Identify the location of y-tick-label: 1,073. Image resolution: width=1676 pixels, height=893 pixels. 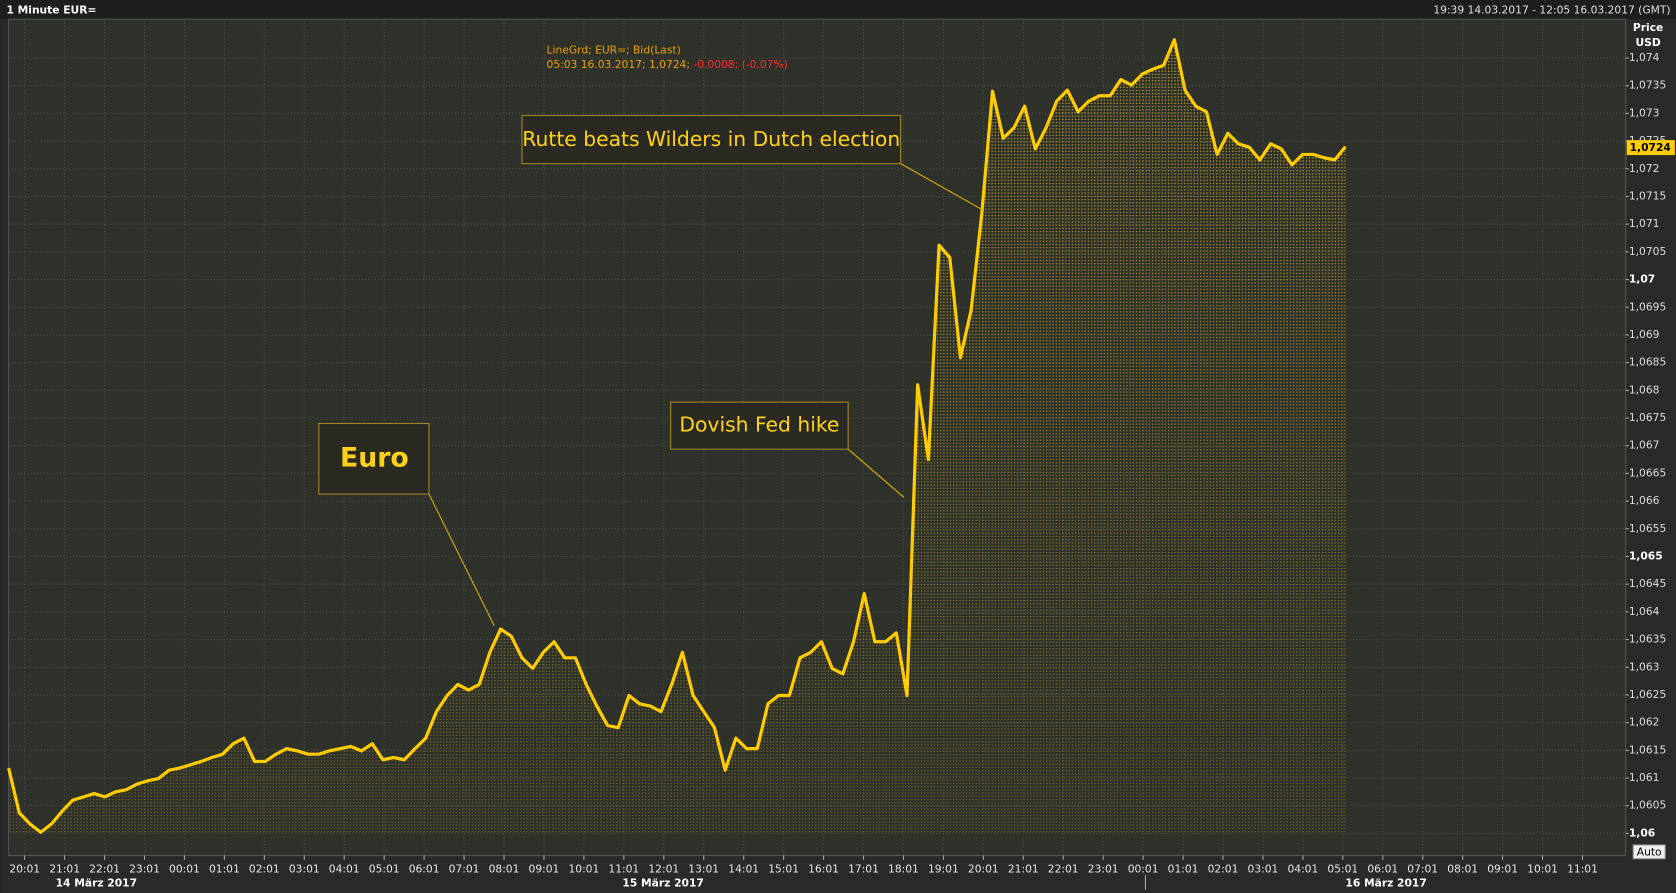
(1644, 112).